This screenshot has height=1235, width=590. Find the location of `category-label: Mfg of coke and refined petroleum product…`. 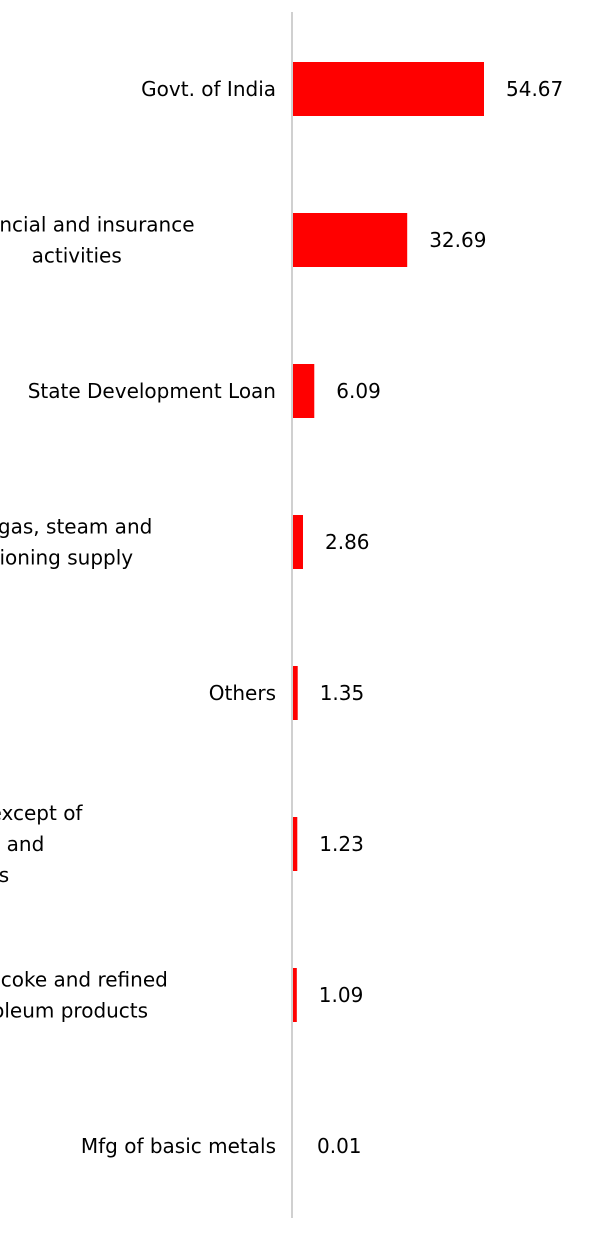

category-label: Mfg of coke and refined petroleum product… is located at coordinates (84, 995).